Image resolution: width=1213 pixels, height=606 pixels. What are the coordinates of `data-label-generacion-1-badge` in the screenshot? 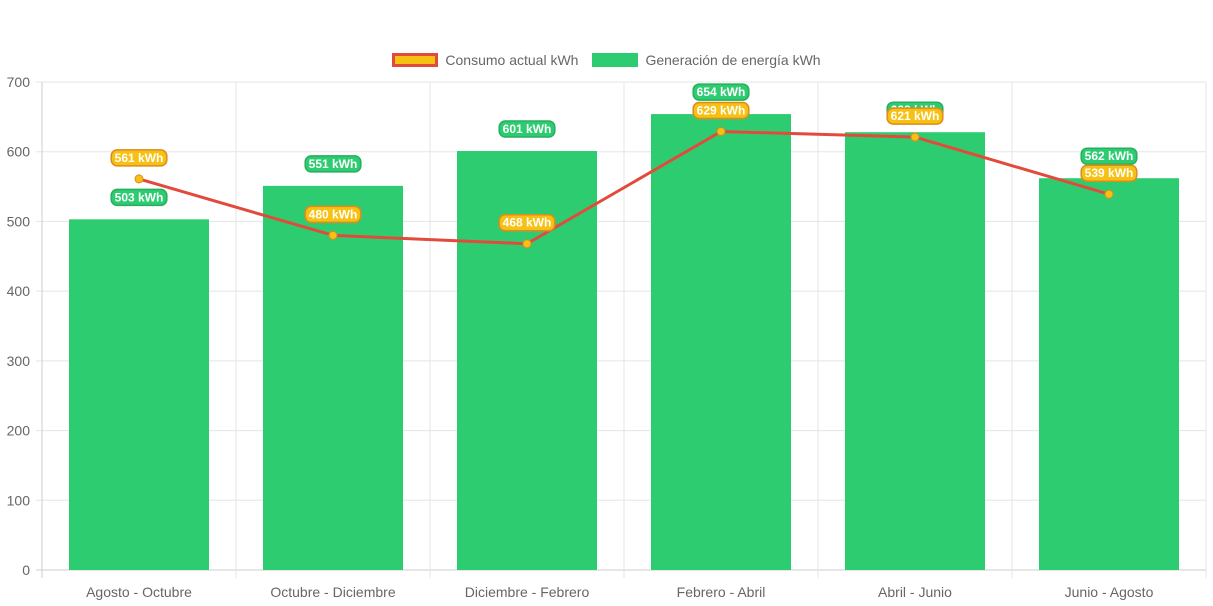 It's located at (333, 164).